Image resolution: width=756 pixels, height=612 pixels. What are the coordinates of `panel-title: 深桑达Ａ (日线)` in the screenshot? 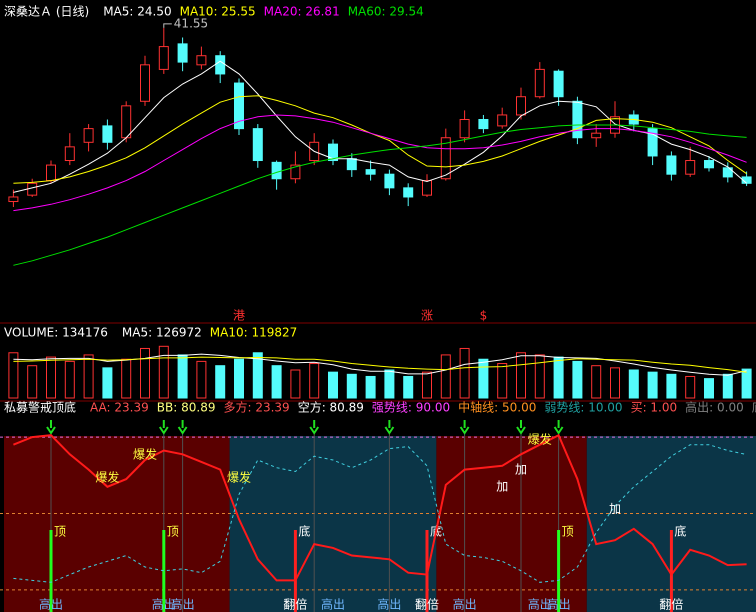 It's located at (46, 12).